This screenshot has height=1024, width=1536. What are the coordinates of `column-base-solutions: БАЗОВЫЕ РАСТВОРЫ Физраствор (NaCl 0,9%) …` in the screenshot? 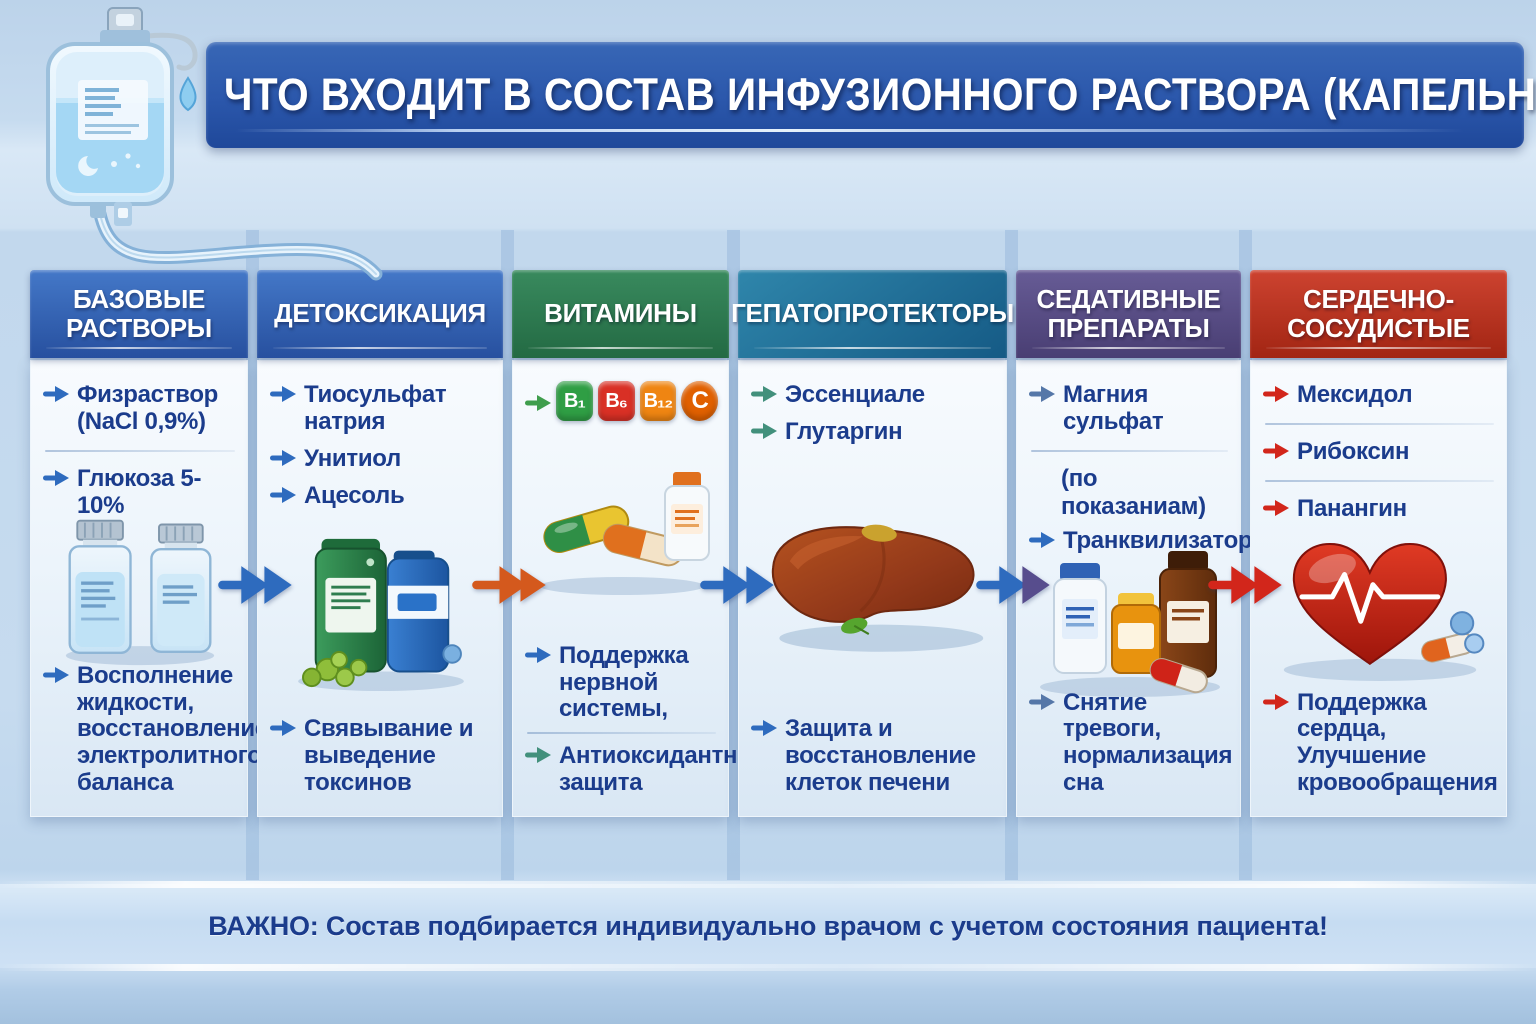 It's located at (149, 543).